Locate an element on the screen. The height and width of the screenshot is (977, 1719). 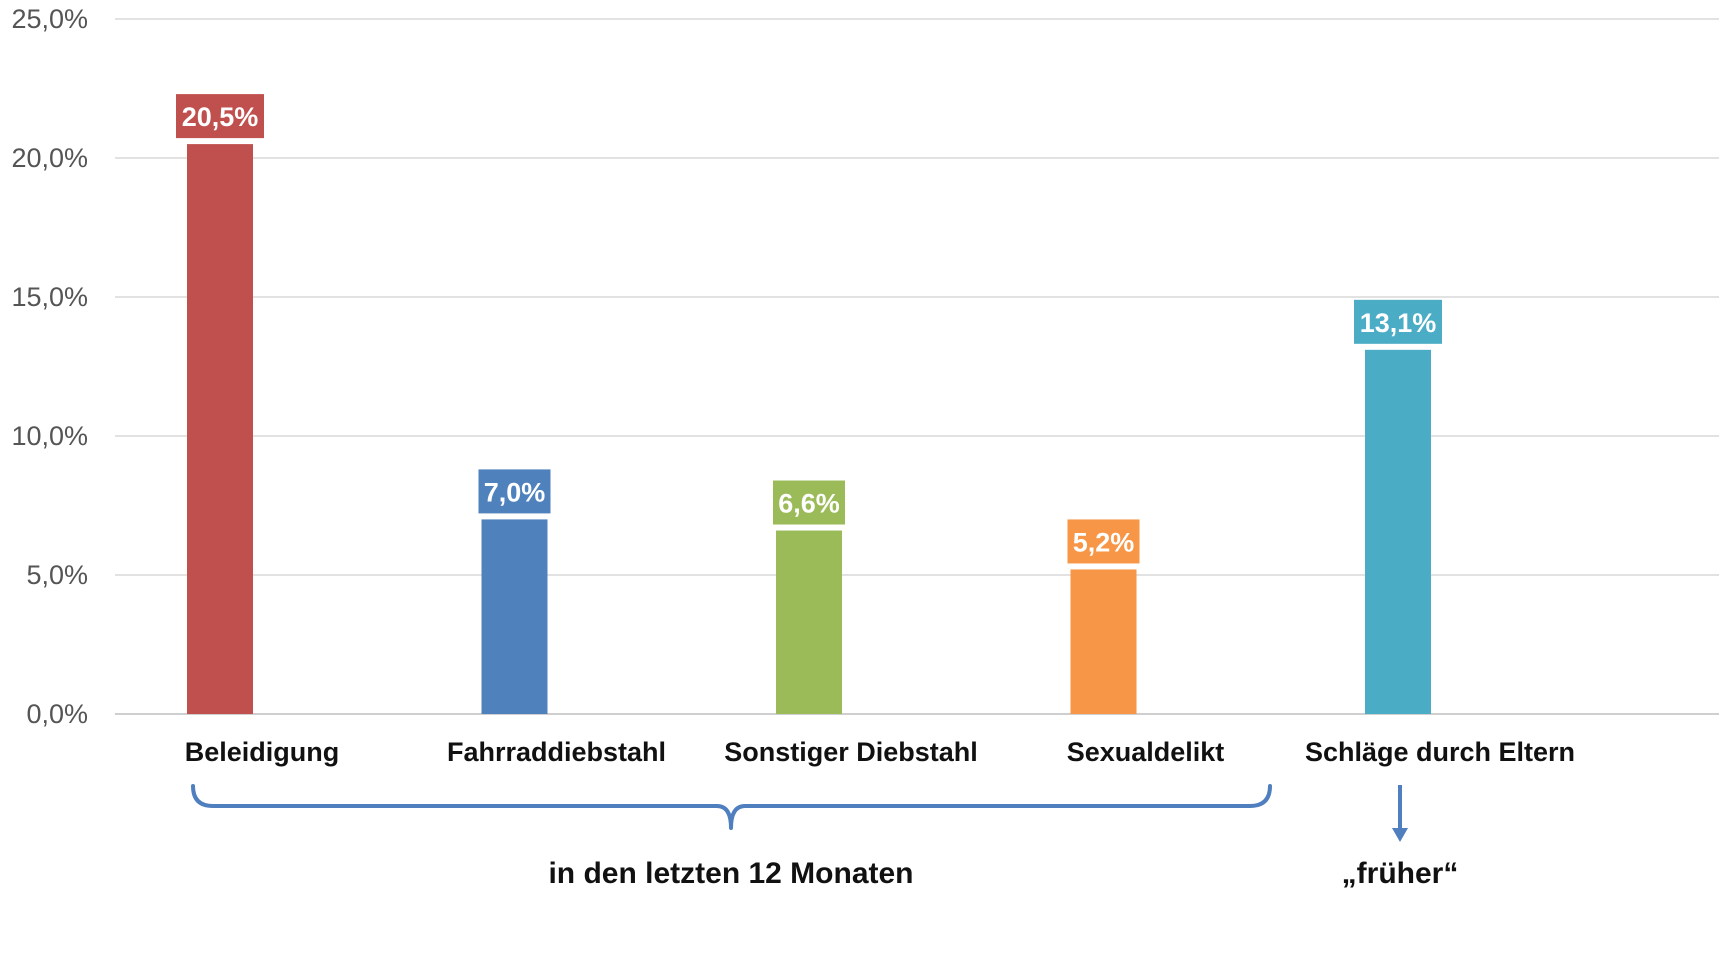
data-label: 13,1% is located at coordinates (1398, 323).